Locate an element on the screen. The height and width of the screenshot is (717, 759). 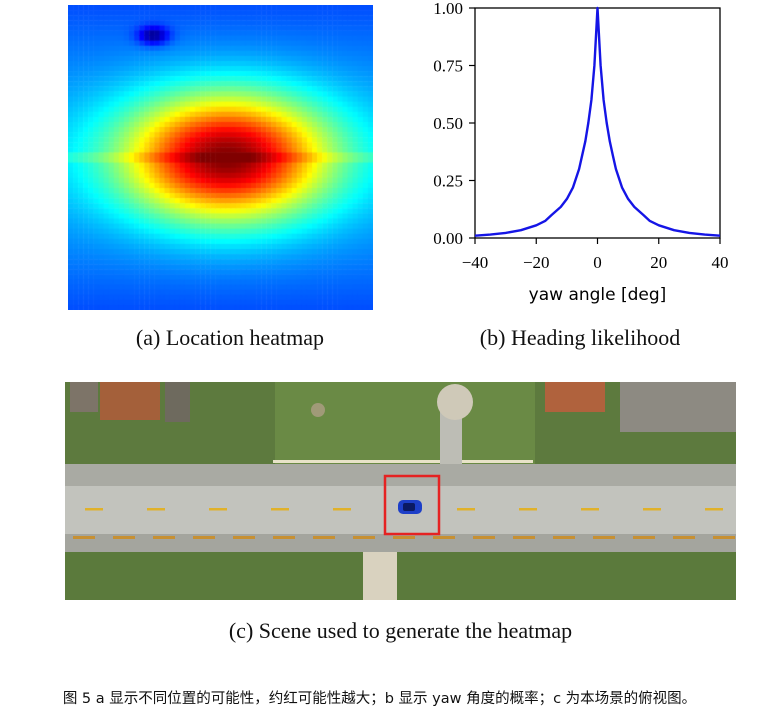
house-roof-right is located at coordinates (575, 397).